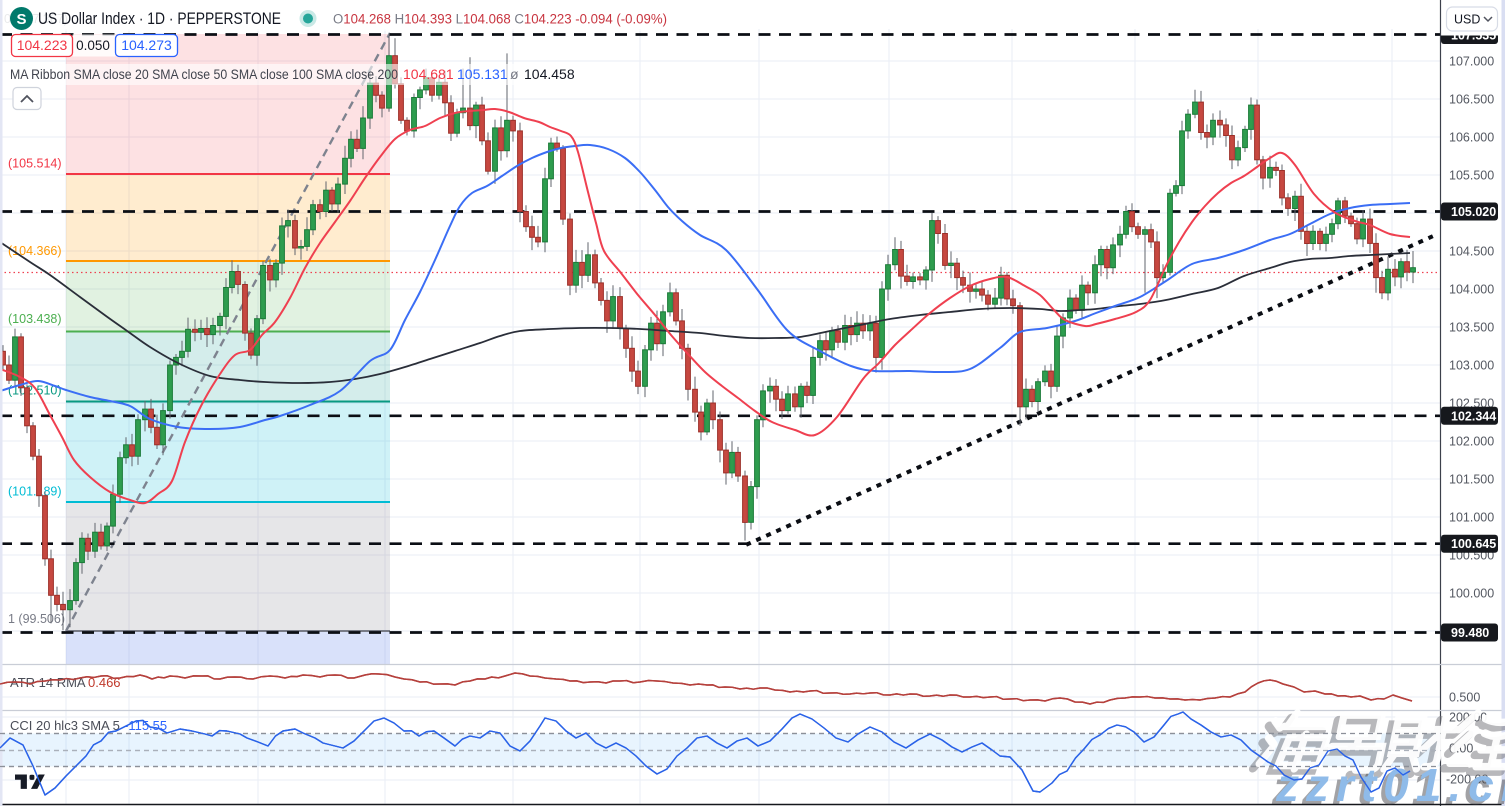 The image size is (1505, 811). Describe the element at coordinates (1471, 176) in the screenshot. I see `svg-text: 105.500` at that location.